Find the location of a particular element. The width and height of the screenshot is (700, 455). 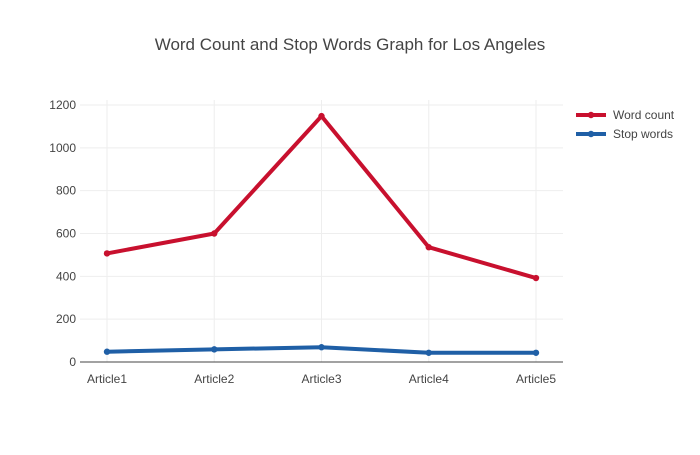

y-tick-label: 1000 is located at coordinates (62, 148).